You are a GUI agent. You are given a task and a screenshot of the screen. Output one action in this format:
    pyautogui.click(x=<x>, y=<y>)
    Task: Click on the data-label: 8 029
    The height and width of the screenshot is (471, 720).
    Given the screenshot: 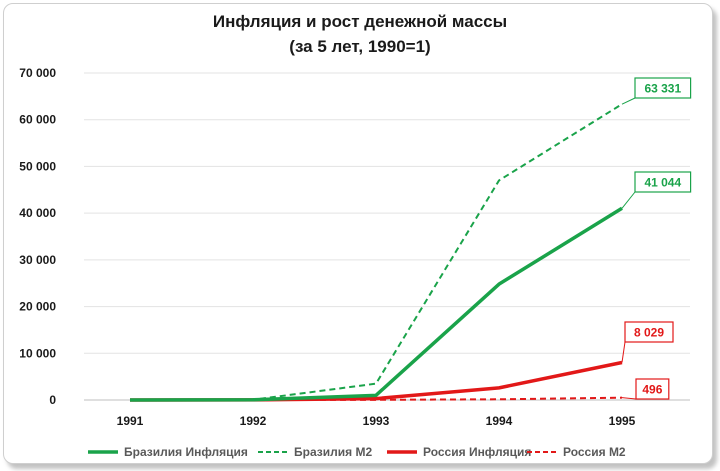 What is the action you would take?
    pyautogui.click(x=649, y=333)
    